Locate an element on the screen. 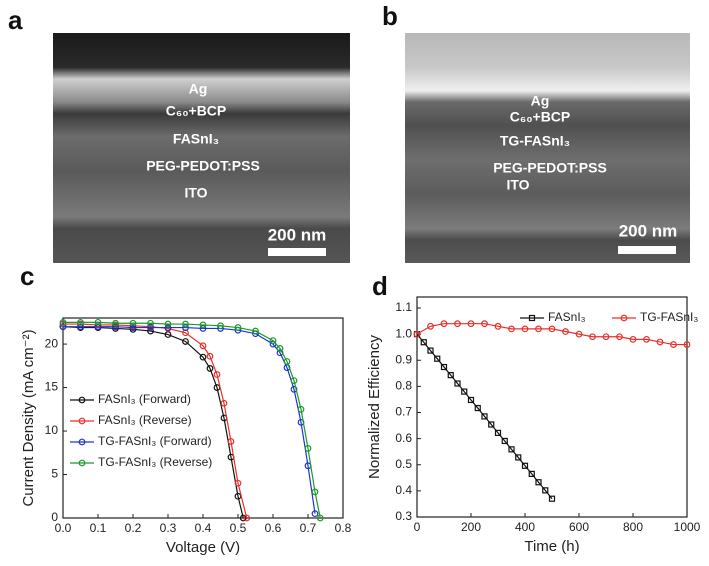 The image size is (709, 566). layer-label: PEG-PEDOT:PSS is located at coordinates (203, 166).